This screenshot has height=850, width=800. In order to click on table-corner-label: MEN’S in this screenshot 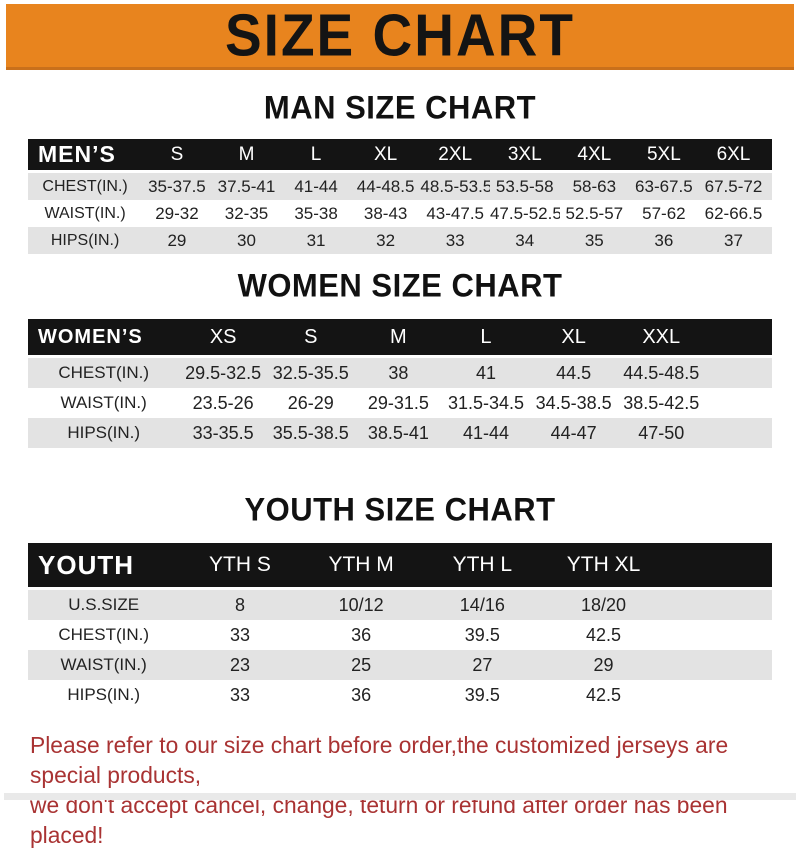, I will do `click(85, 156)`.